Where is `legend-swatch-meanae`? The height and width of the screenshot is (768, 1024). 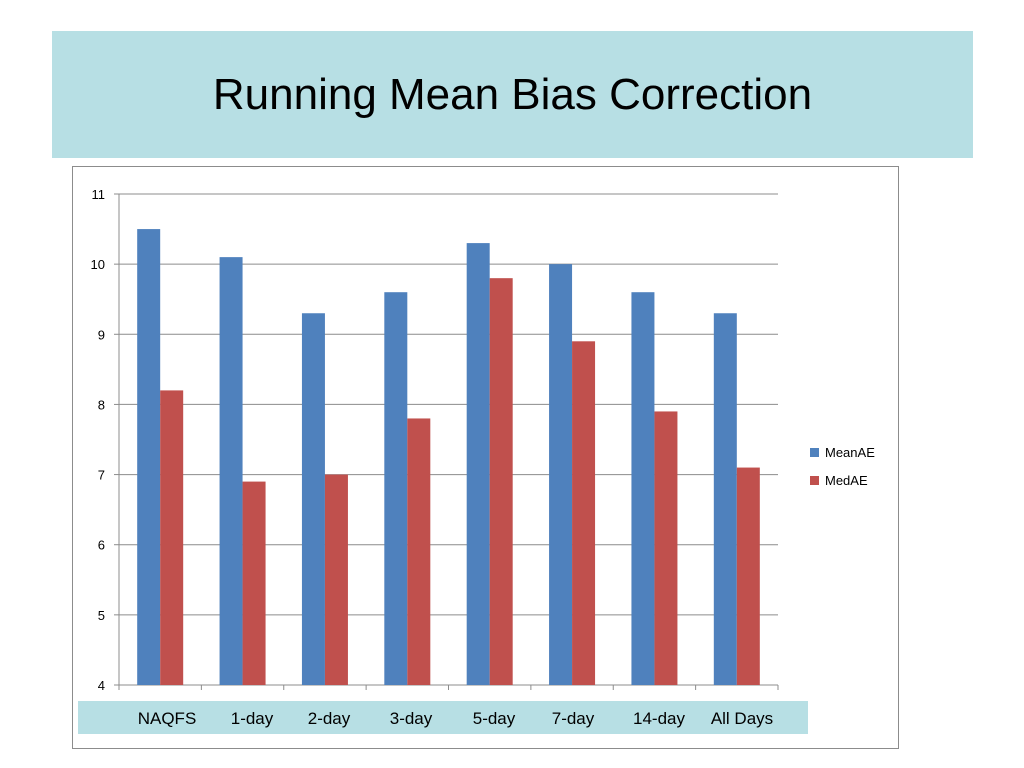 legend-swatch-meanae is located at coordinates (814, 452).